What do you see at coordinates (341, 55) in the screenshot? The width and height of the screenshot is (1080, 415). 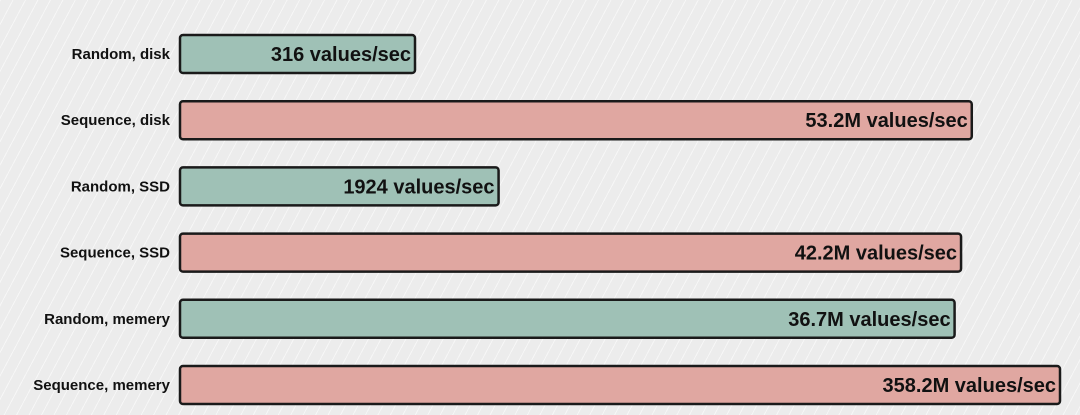 I see `data-label-random-disk: 316 values/sec` at bounding box center [341, 55].